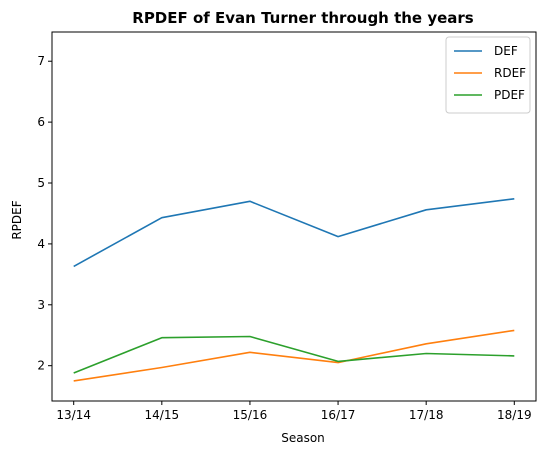 The height and width of the screenshot is (455, 554). I want to click on legend: DEF RDEF PDEF, so click(488, 75).